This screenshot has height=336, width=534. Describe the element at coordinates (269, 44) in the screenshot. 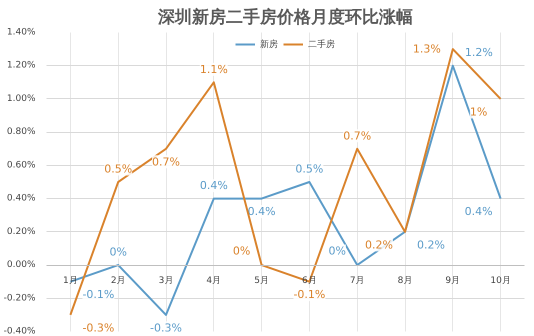

I see `legend-label: 新房` at that location.